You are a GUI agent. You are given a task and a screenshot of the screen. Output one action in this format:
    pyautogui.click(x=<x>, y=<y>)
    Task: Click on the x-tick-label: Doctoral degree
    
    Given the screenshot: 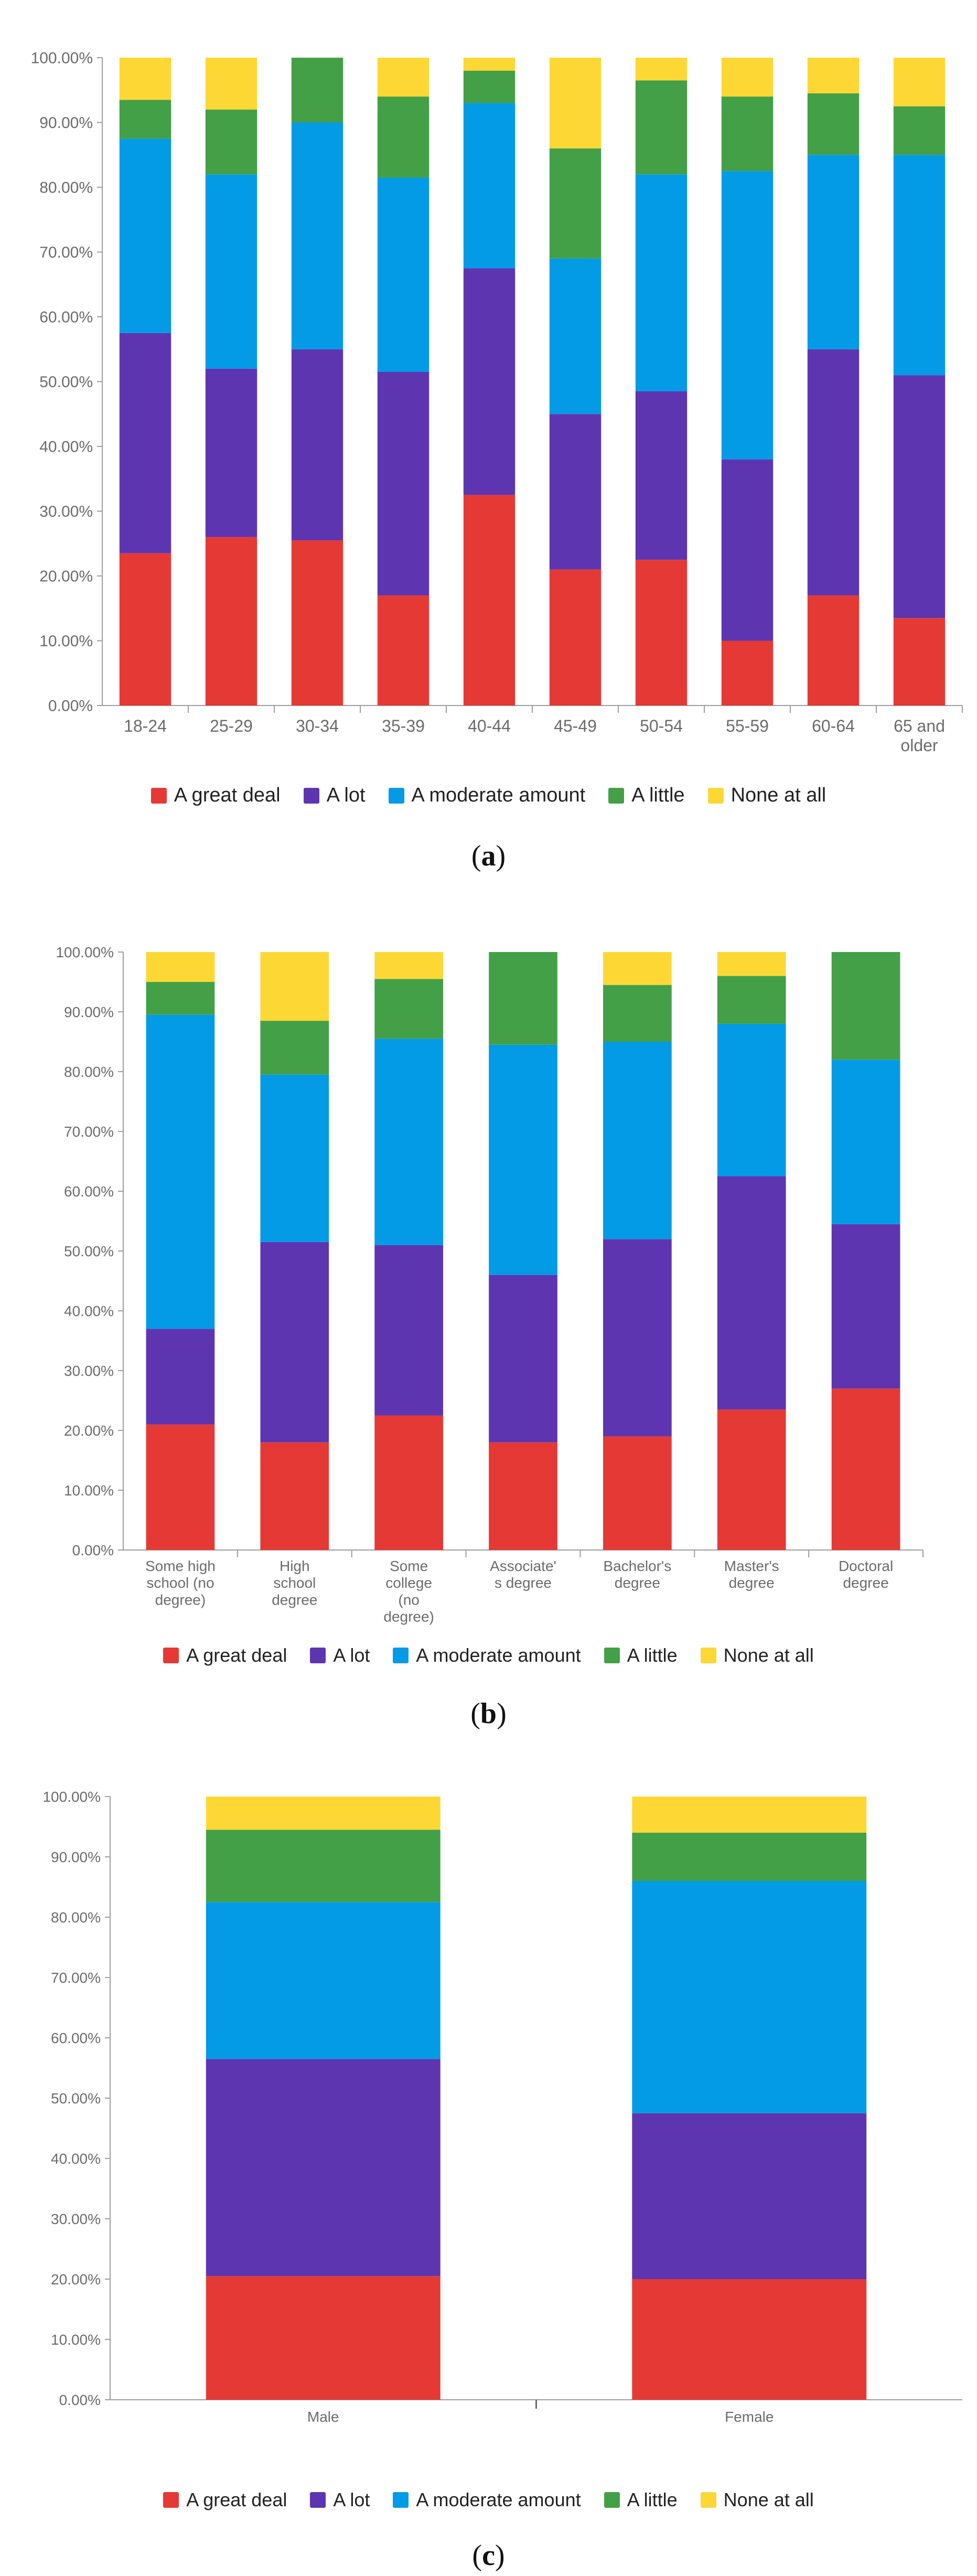 What is the action you would take?
    pyautogui.click(x=866, y=1574)
    